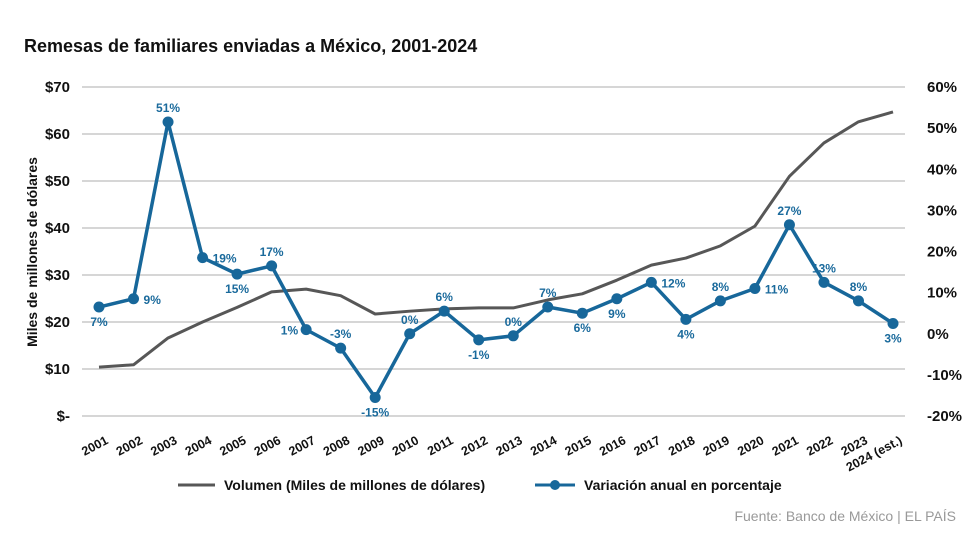 The height and width of the screenshot is (551, 980). What do you see at coordinates (942, 293) in the screenshot?
I see `y-tick-label-right: 10%` at bounding box center [942, 293].